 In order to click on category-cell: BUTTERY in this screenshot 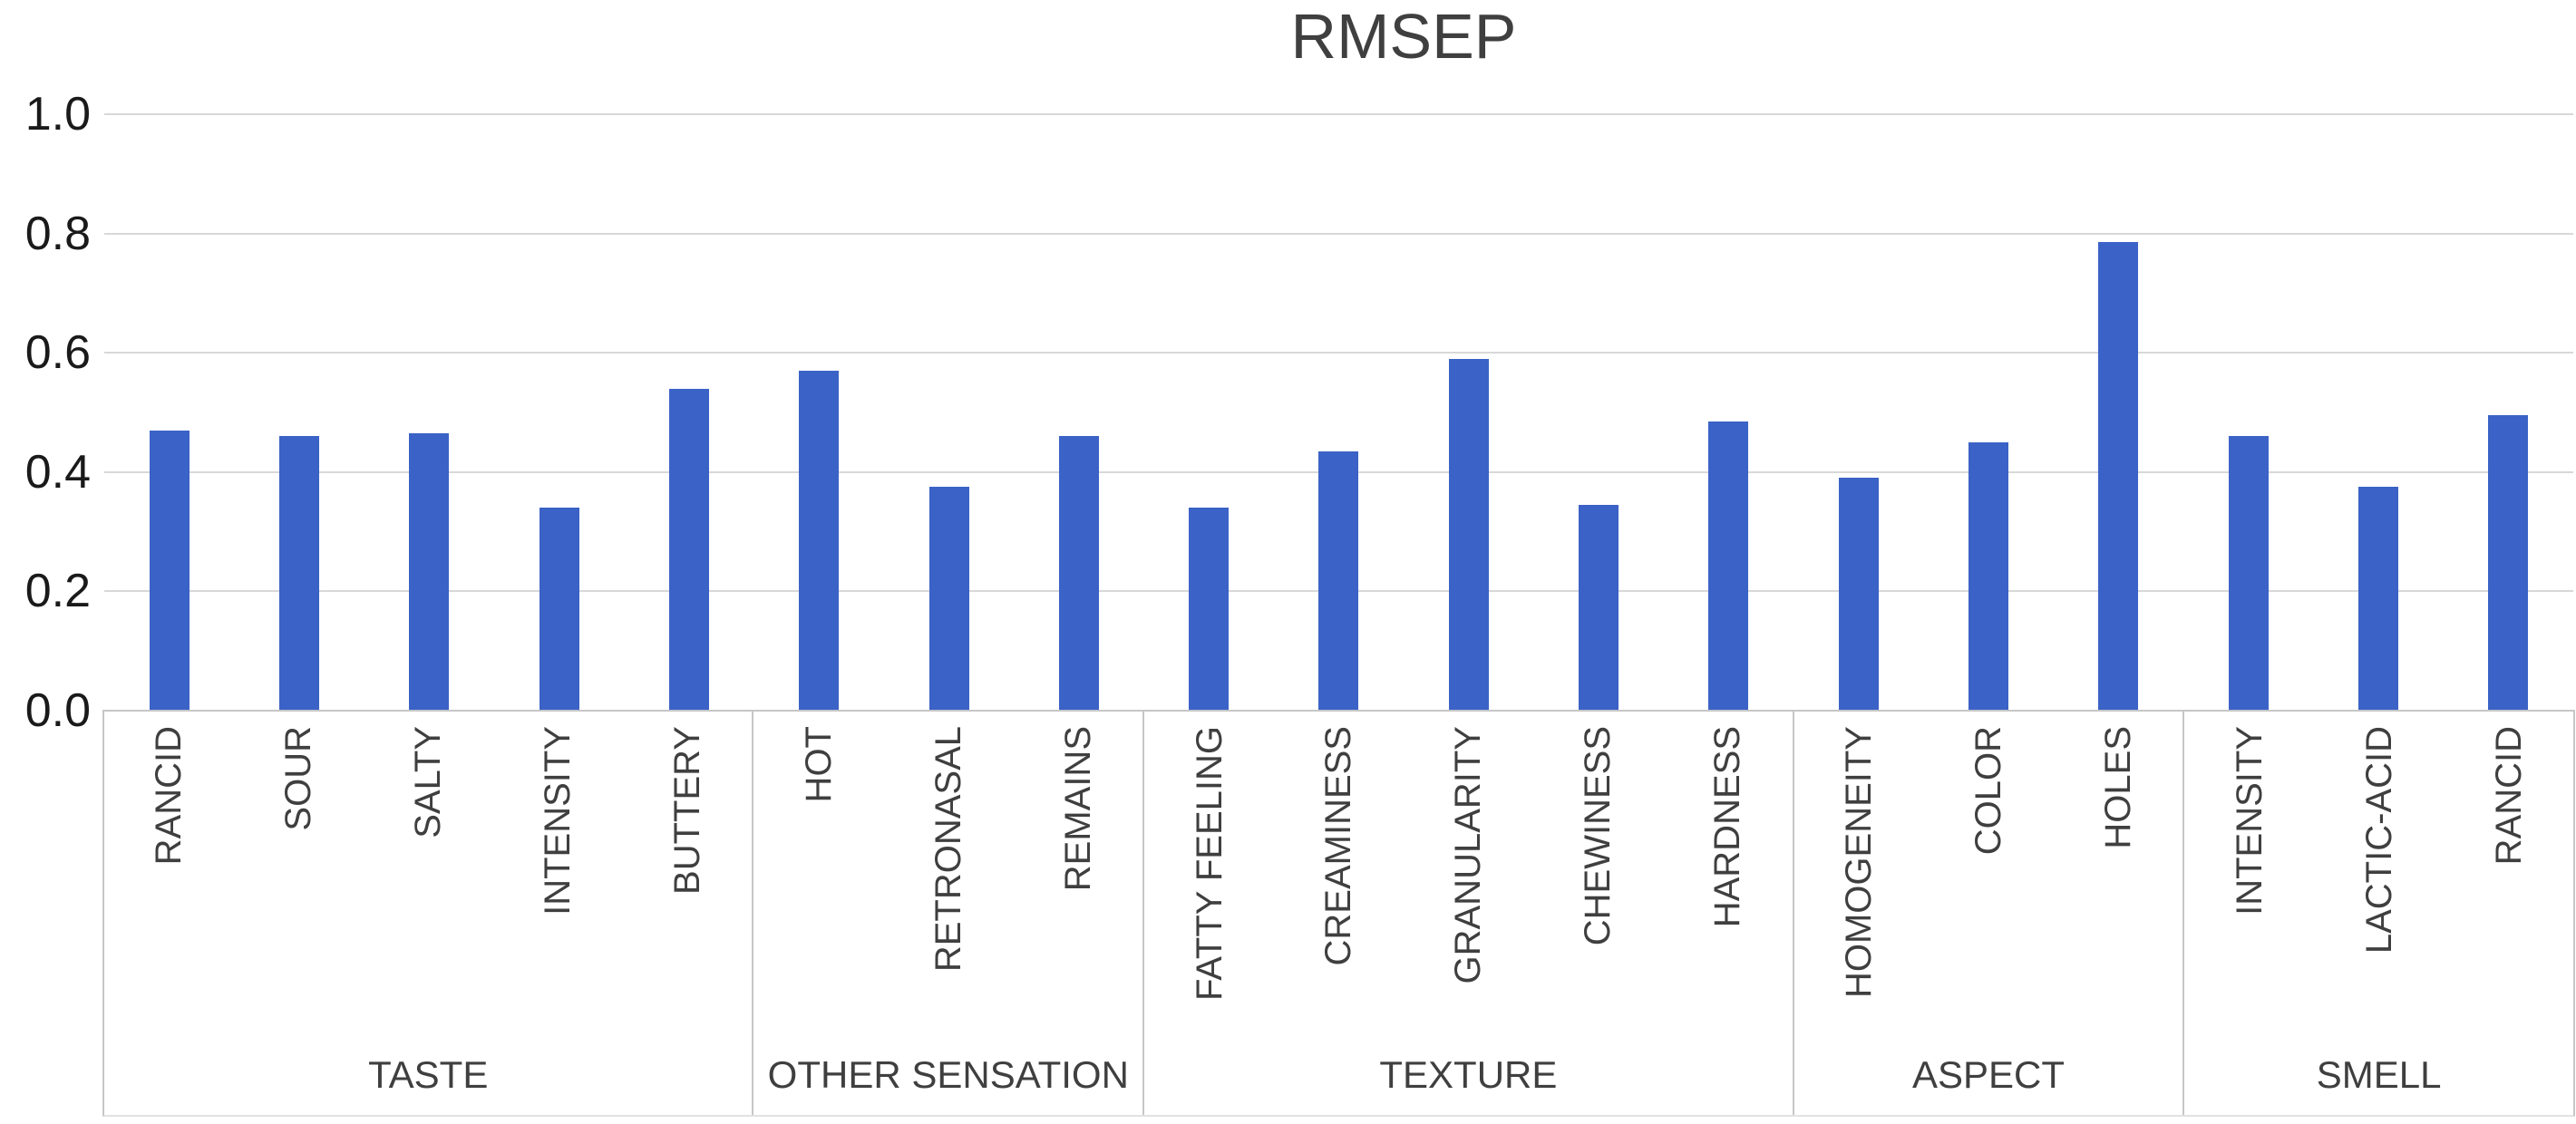, I will do `click(688, 873)`.